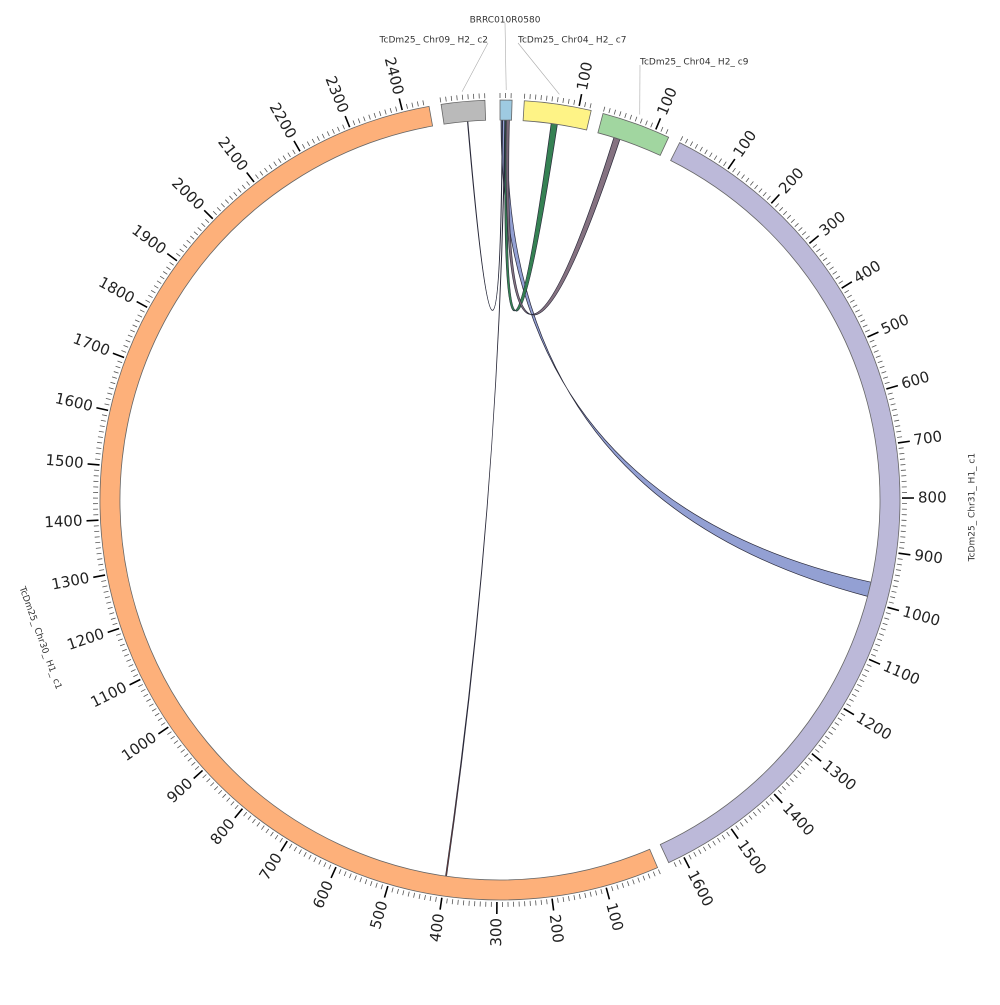  Describe the element at coordinates (633, 134) in the screenshot. I see `segment-TcDm25_Chr04_H2_c9` at that location.